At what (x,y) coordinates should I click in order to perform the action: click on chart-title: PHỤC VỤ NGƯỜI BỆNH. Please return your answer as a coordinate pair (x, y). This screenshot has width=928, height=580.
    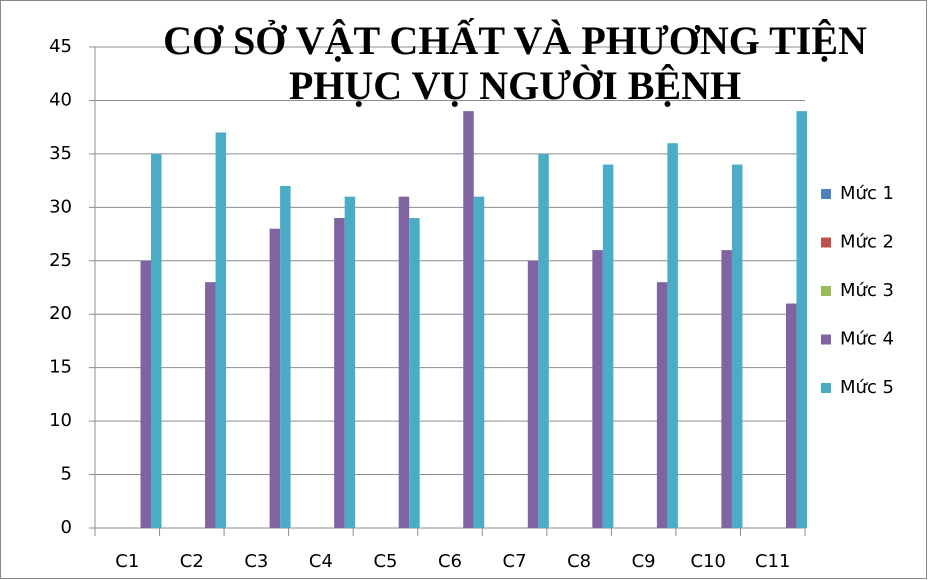
    Looking at the image, I should click on (515, 85).